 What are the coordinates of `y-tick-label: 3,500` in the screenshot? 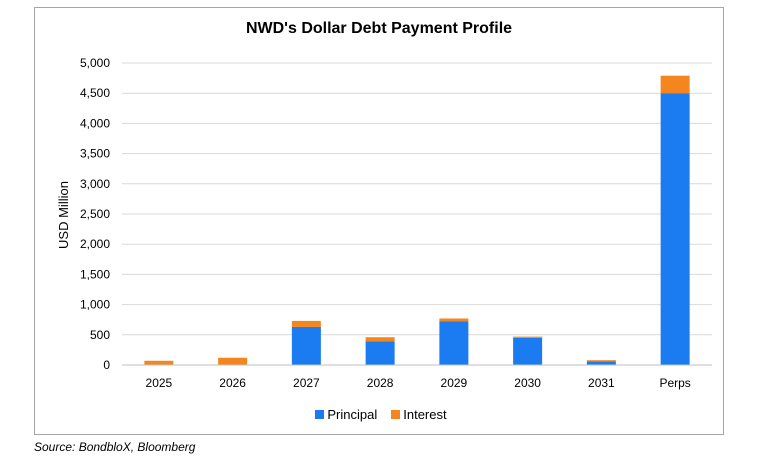 It's located at (95, 154).